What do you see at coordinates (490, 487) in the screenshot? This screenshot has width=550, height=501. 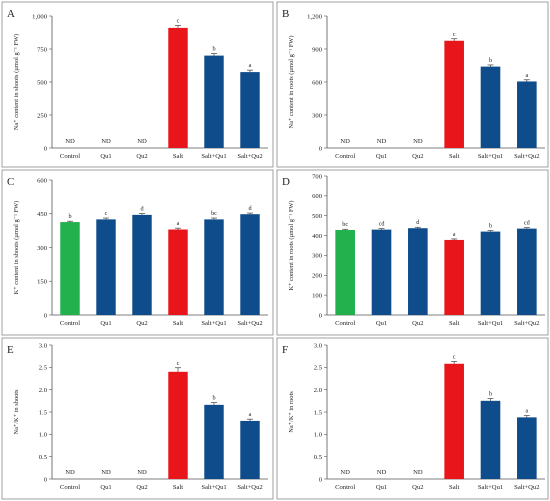 I see `panel-f-category-label: Salt+Qu1` at bounding box center [490, 487].